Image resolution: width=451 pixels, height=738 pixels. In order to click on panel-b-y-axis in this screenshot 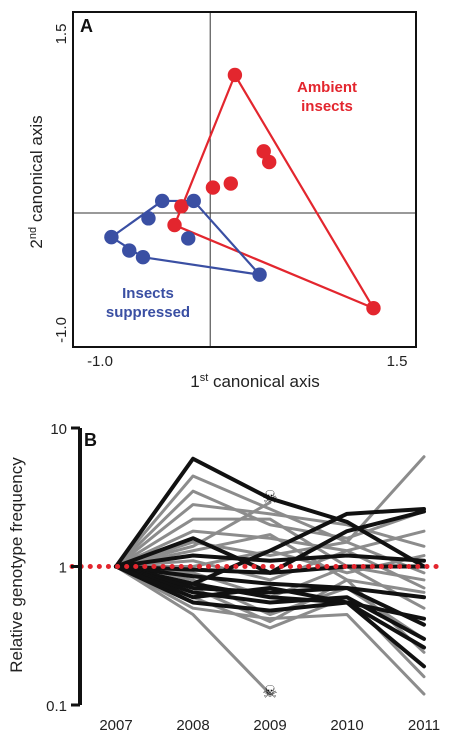, I will do `click(76, 566)`.